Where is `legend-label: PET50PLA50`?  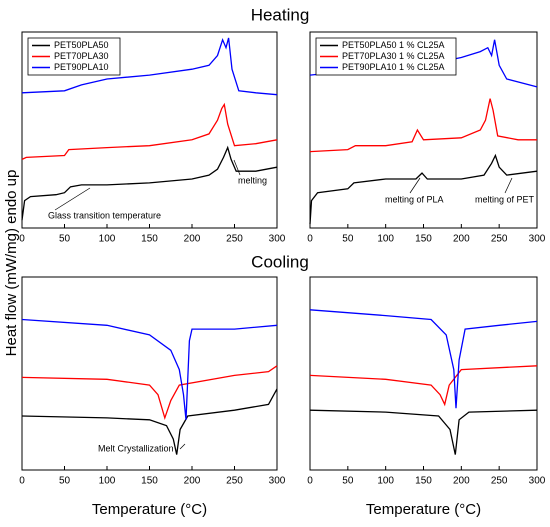 legend-label: PET50PLA50 is located at coordinates (81, 45).